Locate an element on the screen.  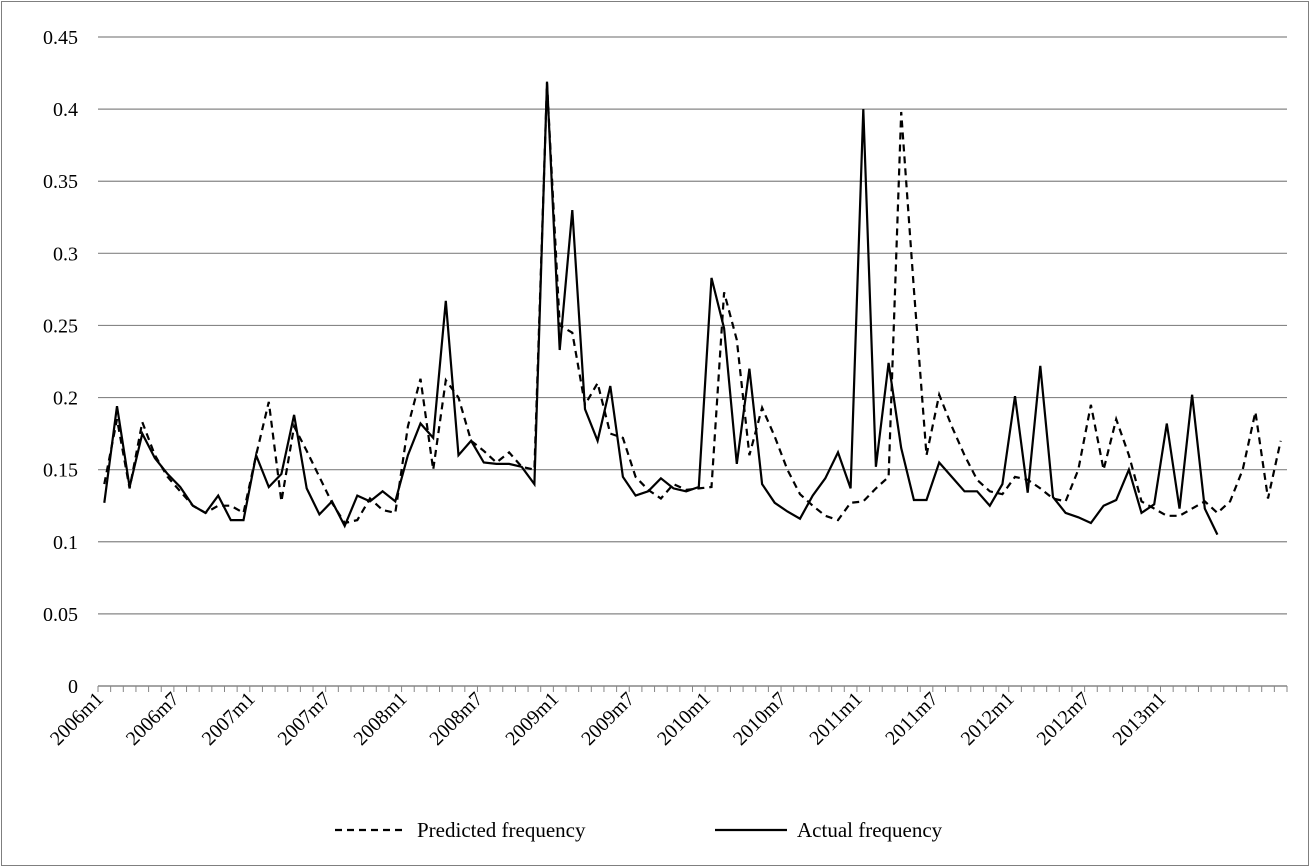
y-tick-label: 0.35 is located at coordinates (60, 182).